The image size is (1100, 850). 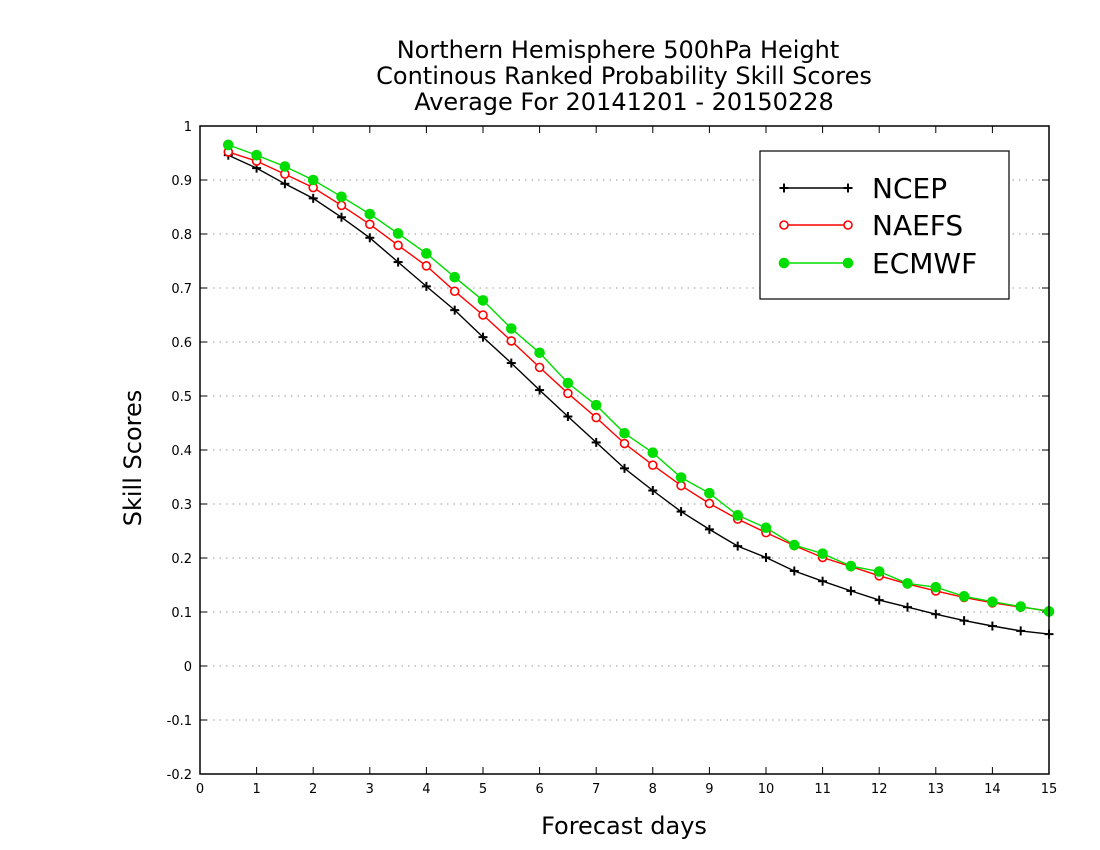 I want to click on y-tick-label: 0.7, so click(x=181, y=289).